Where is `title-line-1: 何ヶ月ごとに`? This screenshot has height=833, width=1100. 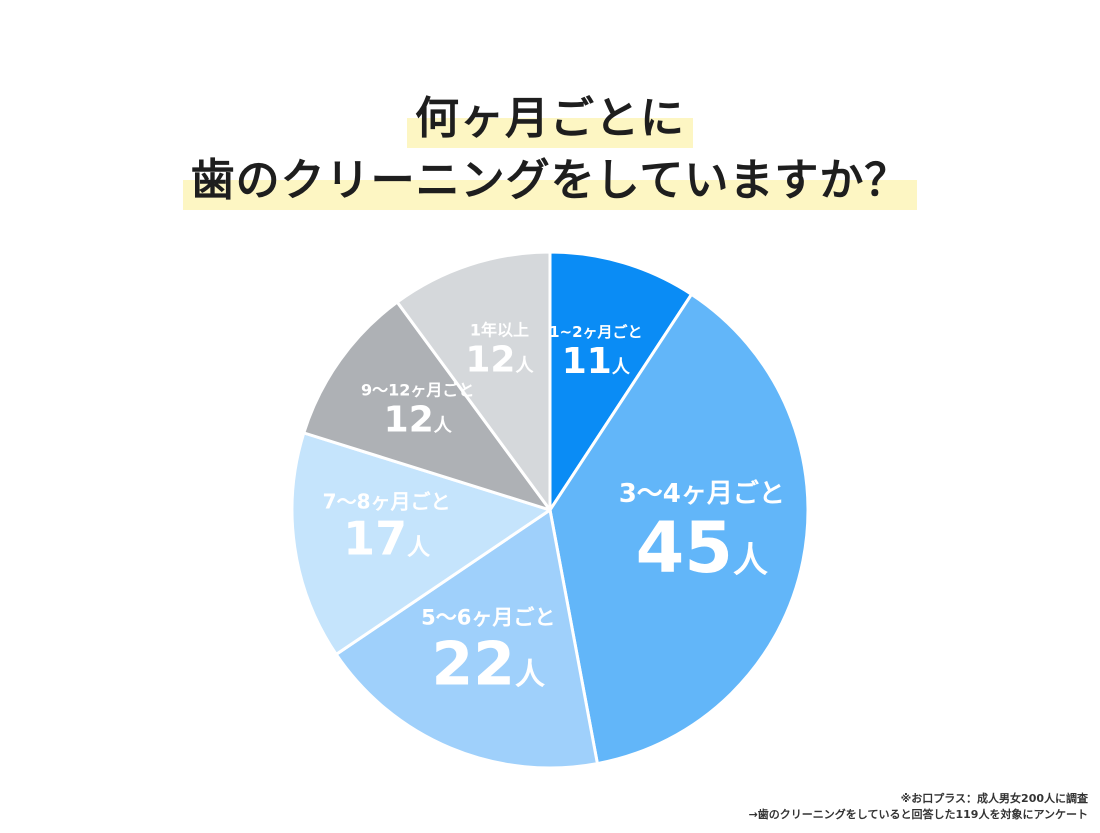 title-line-1: 何ヶ月ごとに is located at coordinates (550, 119).